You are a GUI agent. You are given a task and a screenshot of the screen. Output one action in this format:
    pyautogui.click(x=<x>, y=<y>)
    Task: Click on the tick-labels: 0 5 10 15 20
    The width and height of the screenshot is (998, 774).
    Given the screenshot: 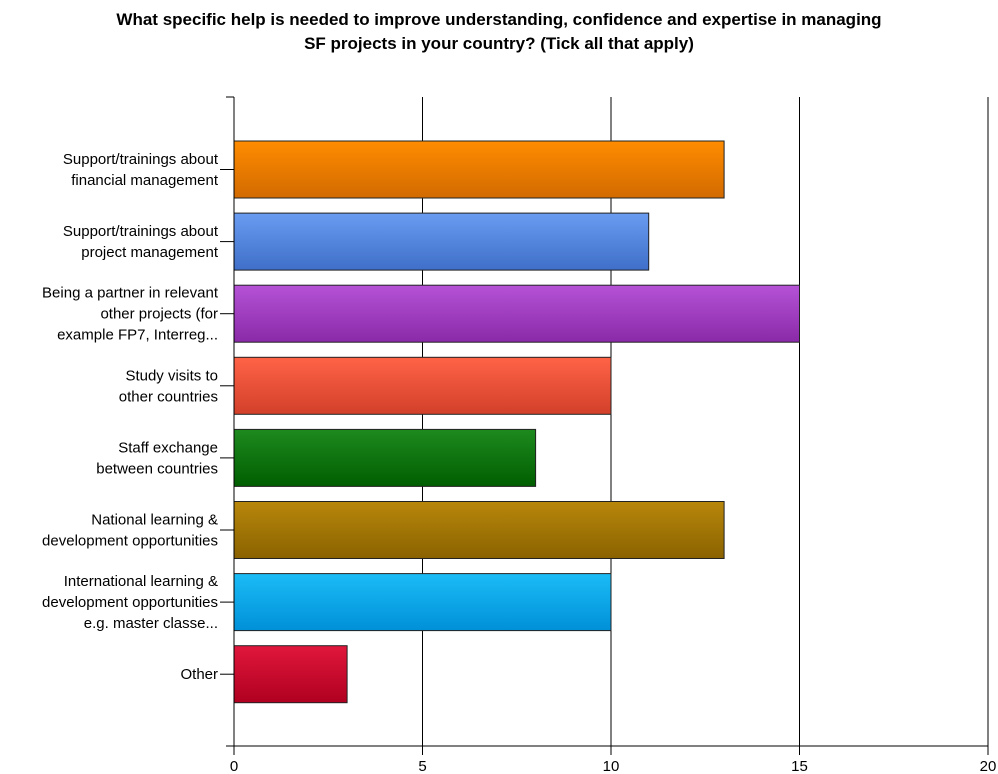 What is the action you would take?
    pyautogui.click(x=613, y=766)
    